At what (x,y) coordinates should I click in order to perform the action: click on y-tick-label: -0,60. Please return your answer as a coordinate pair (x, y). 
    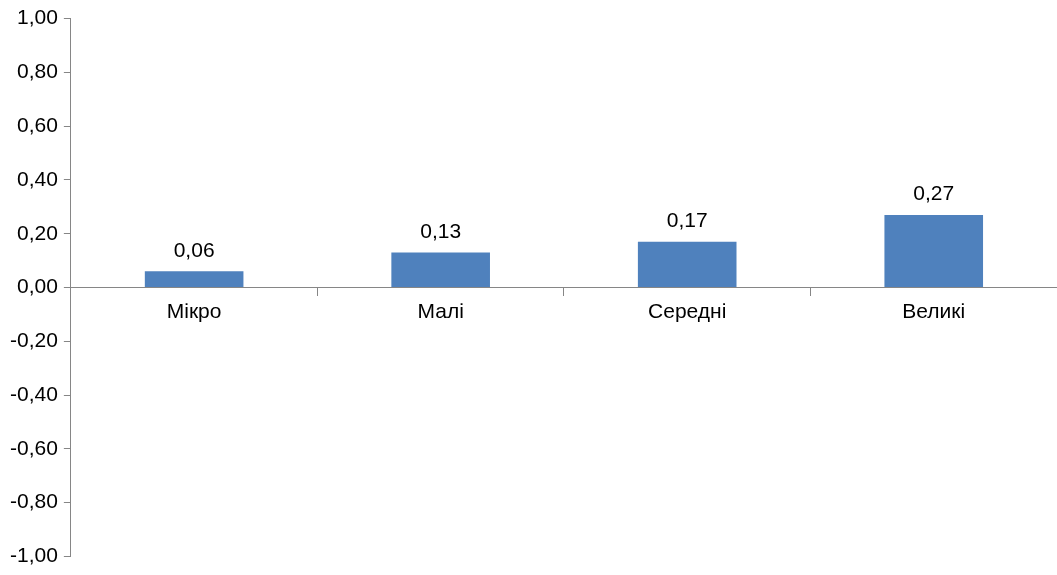
    Looking at the image, I should click on (33, 447).